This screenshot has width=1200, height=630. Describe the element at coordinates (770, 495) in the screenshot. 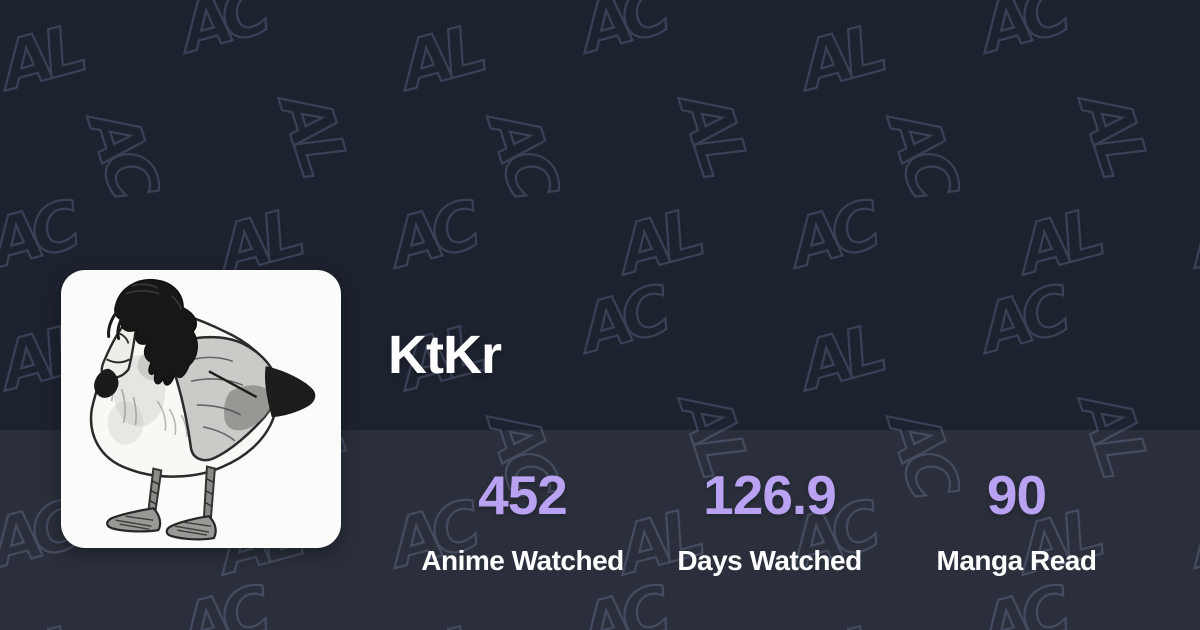

I see `stat-value: 126.9` at that location.